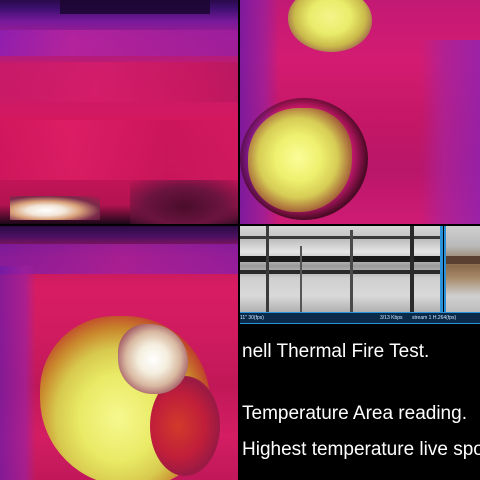  I want to click on visual-camera-view-secondary, so click(462, 269).